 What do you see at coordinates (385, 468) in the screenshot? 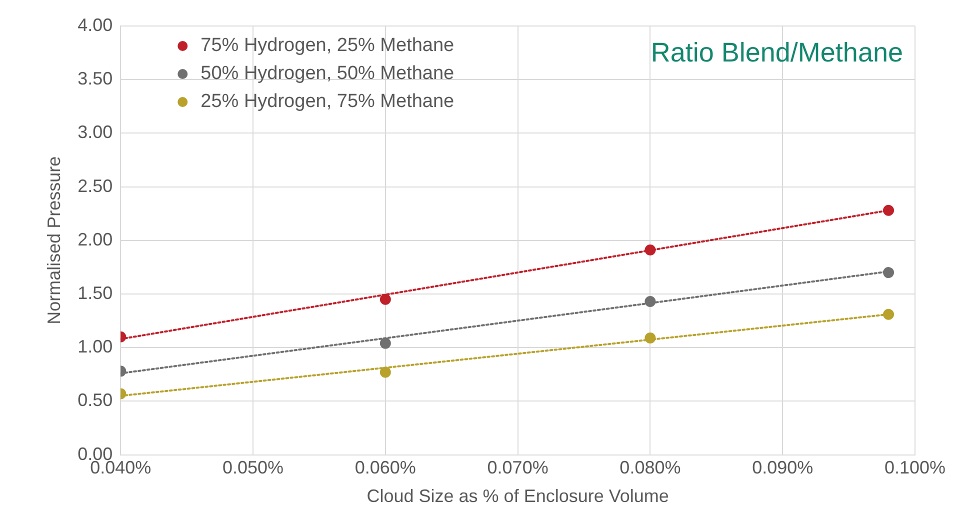
I see `x-tick-label: 0.060%` at bounding box center [385, 468].